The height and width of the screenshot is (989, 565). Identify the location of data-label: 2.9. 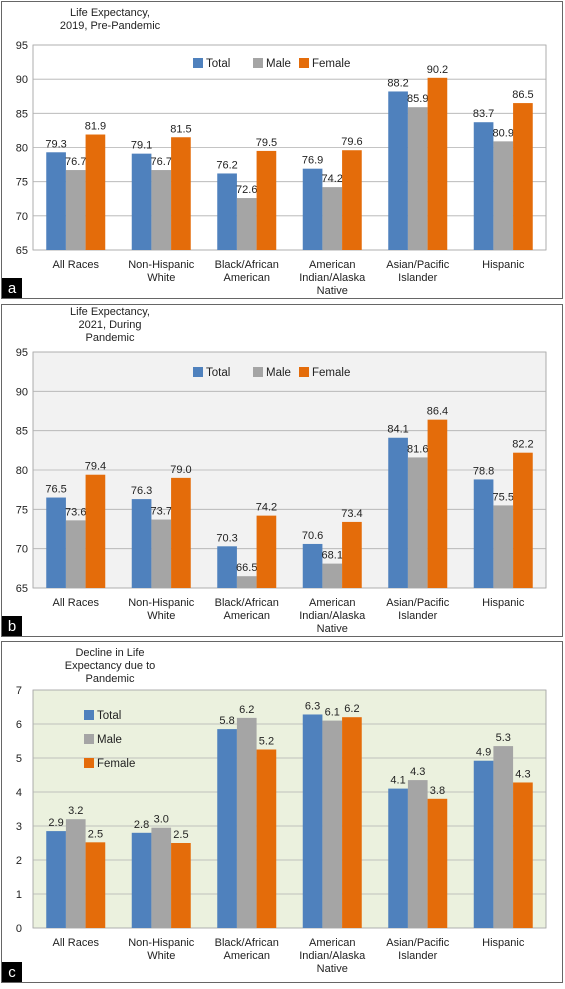
(55, 823).